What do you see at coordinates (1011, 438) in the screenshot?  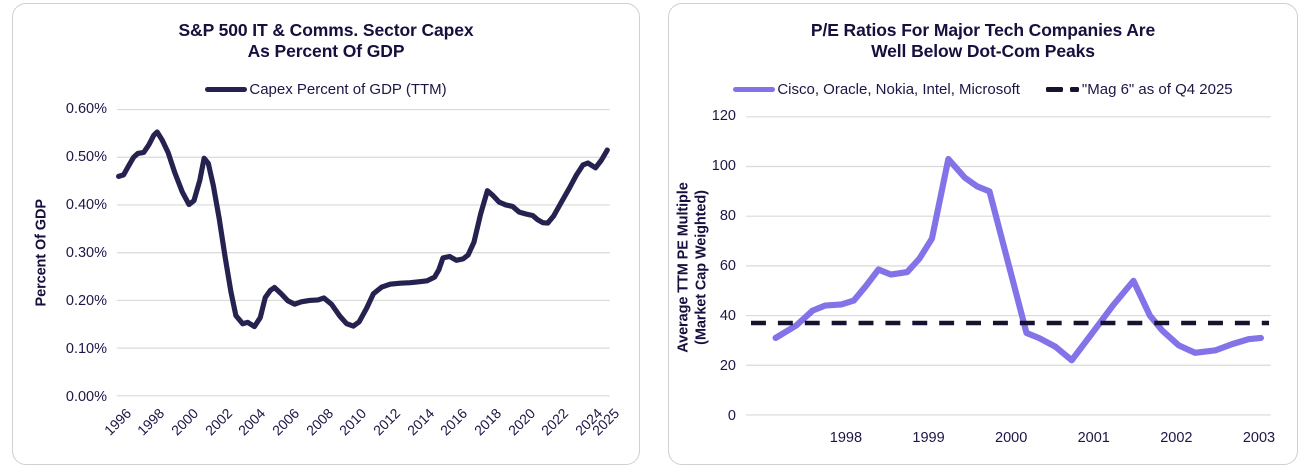 I see `x-tick-label: 2000` at bounding box center [1011, 438].